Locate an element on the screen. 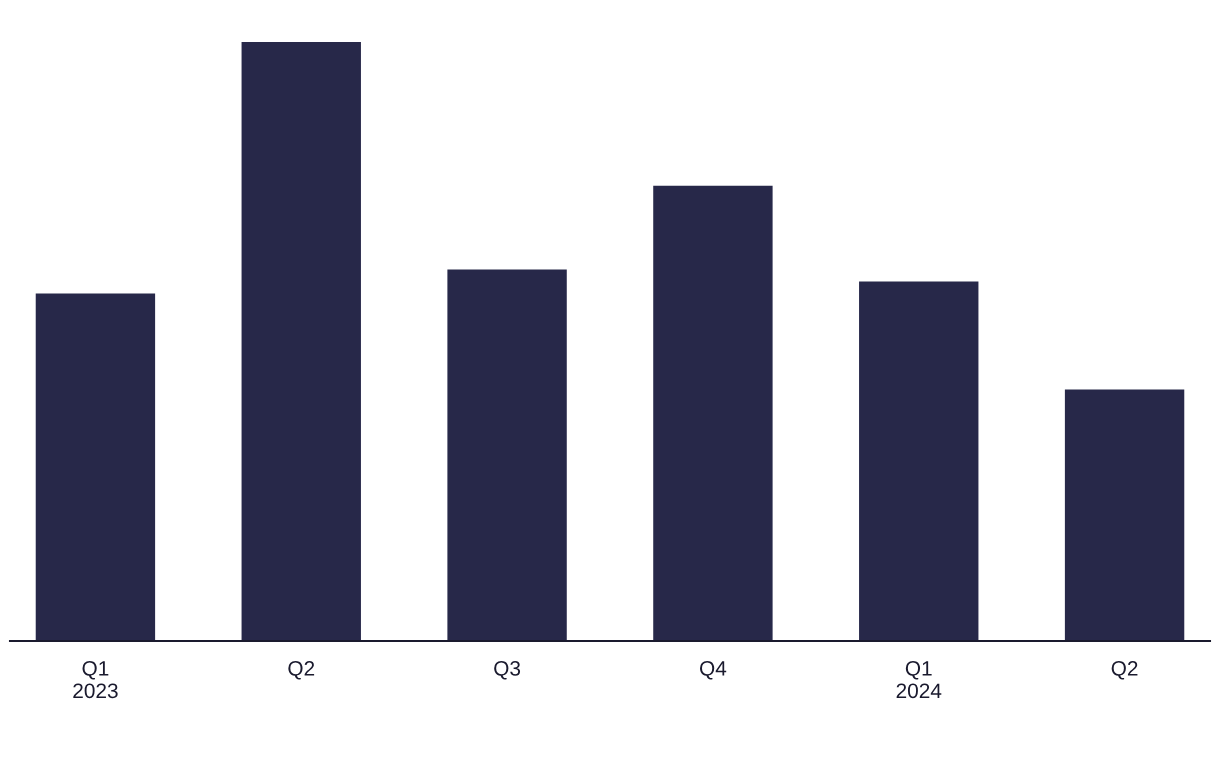  x-tick-label: Q3 is located at coordinates (507, 670).